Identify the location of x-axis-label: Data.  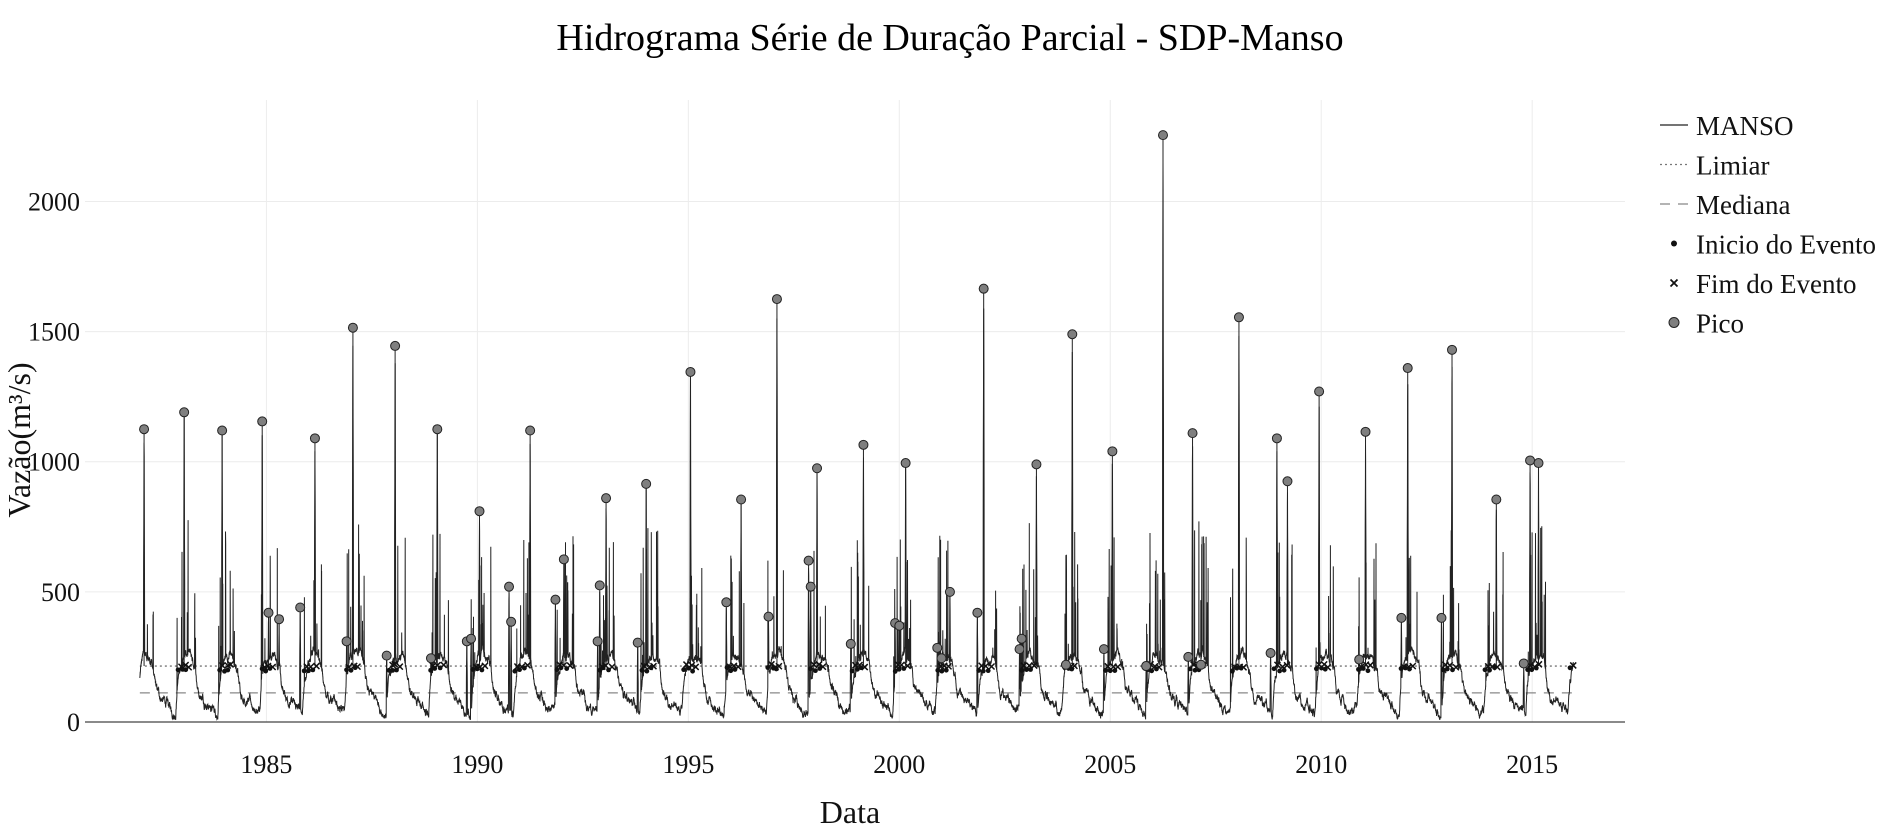
(850, 810).